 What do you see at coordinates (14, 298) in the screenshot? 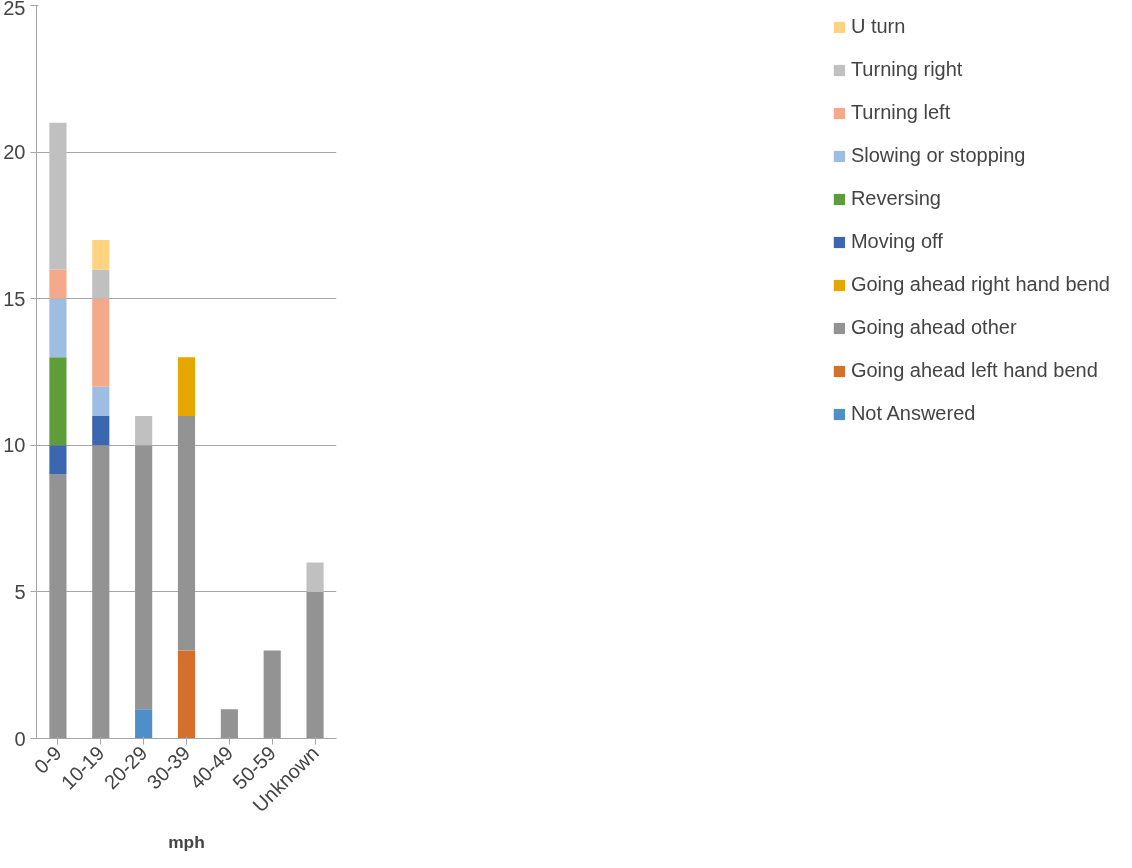
I see `y-tick-label: 15` at bounding box center [14, 298].